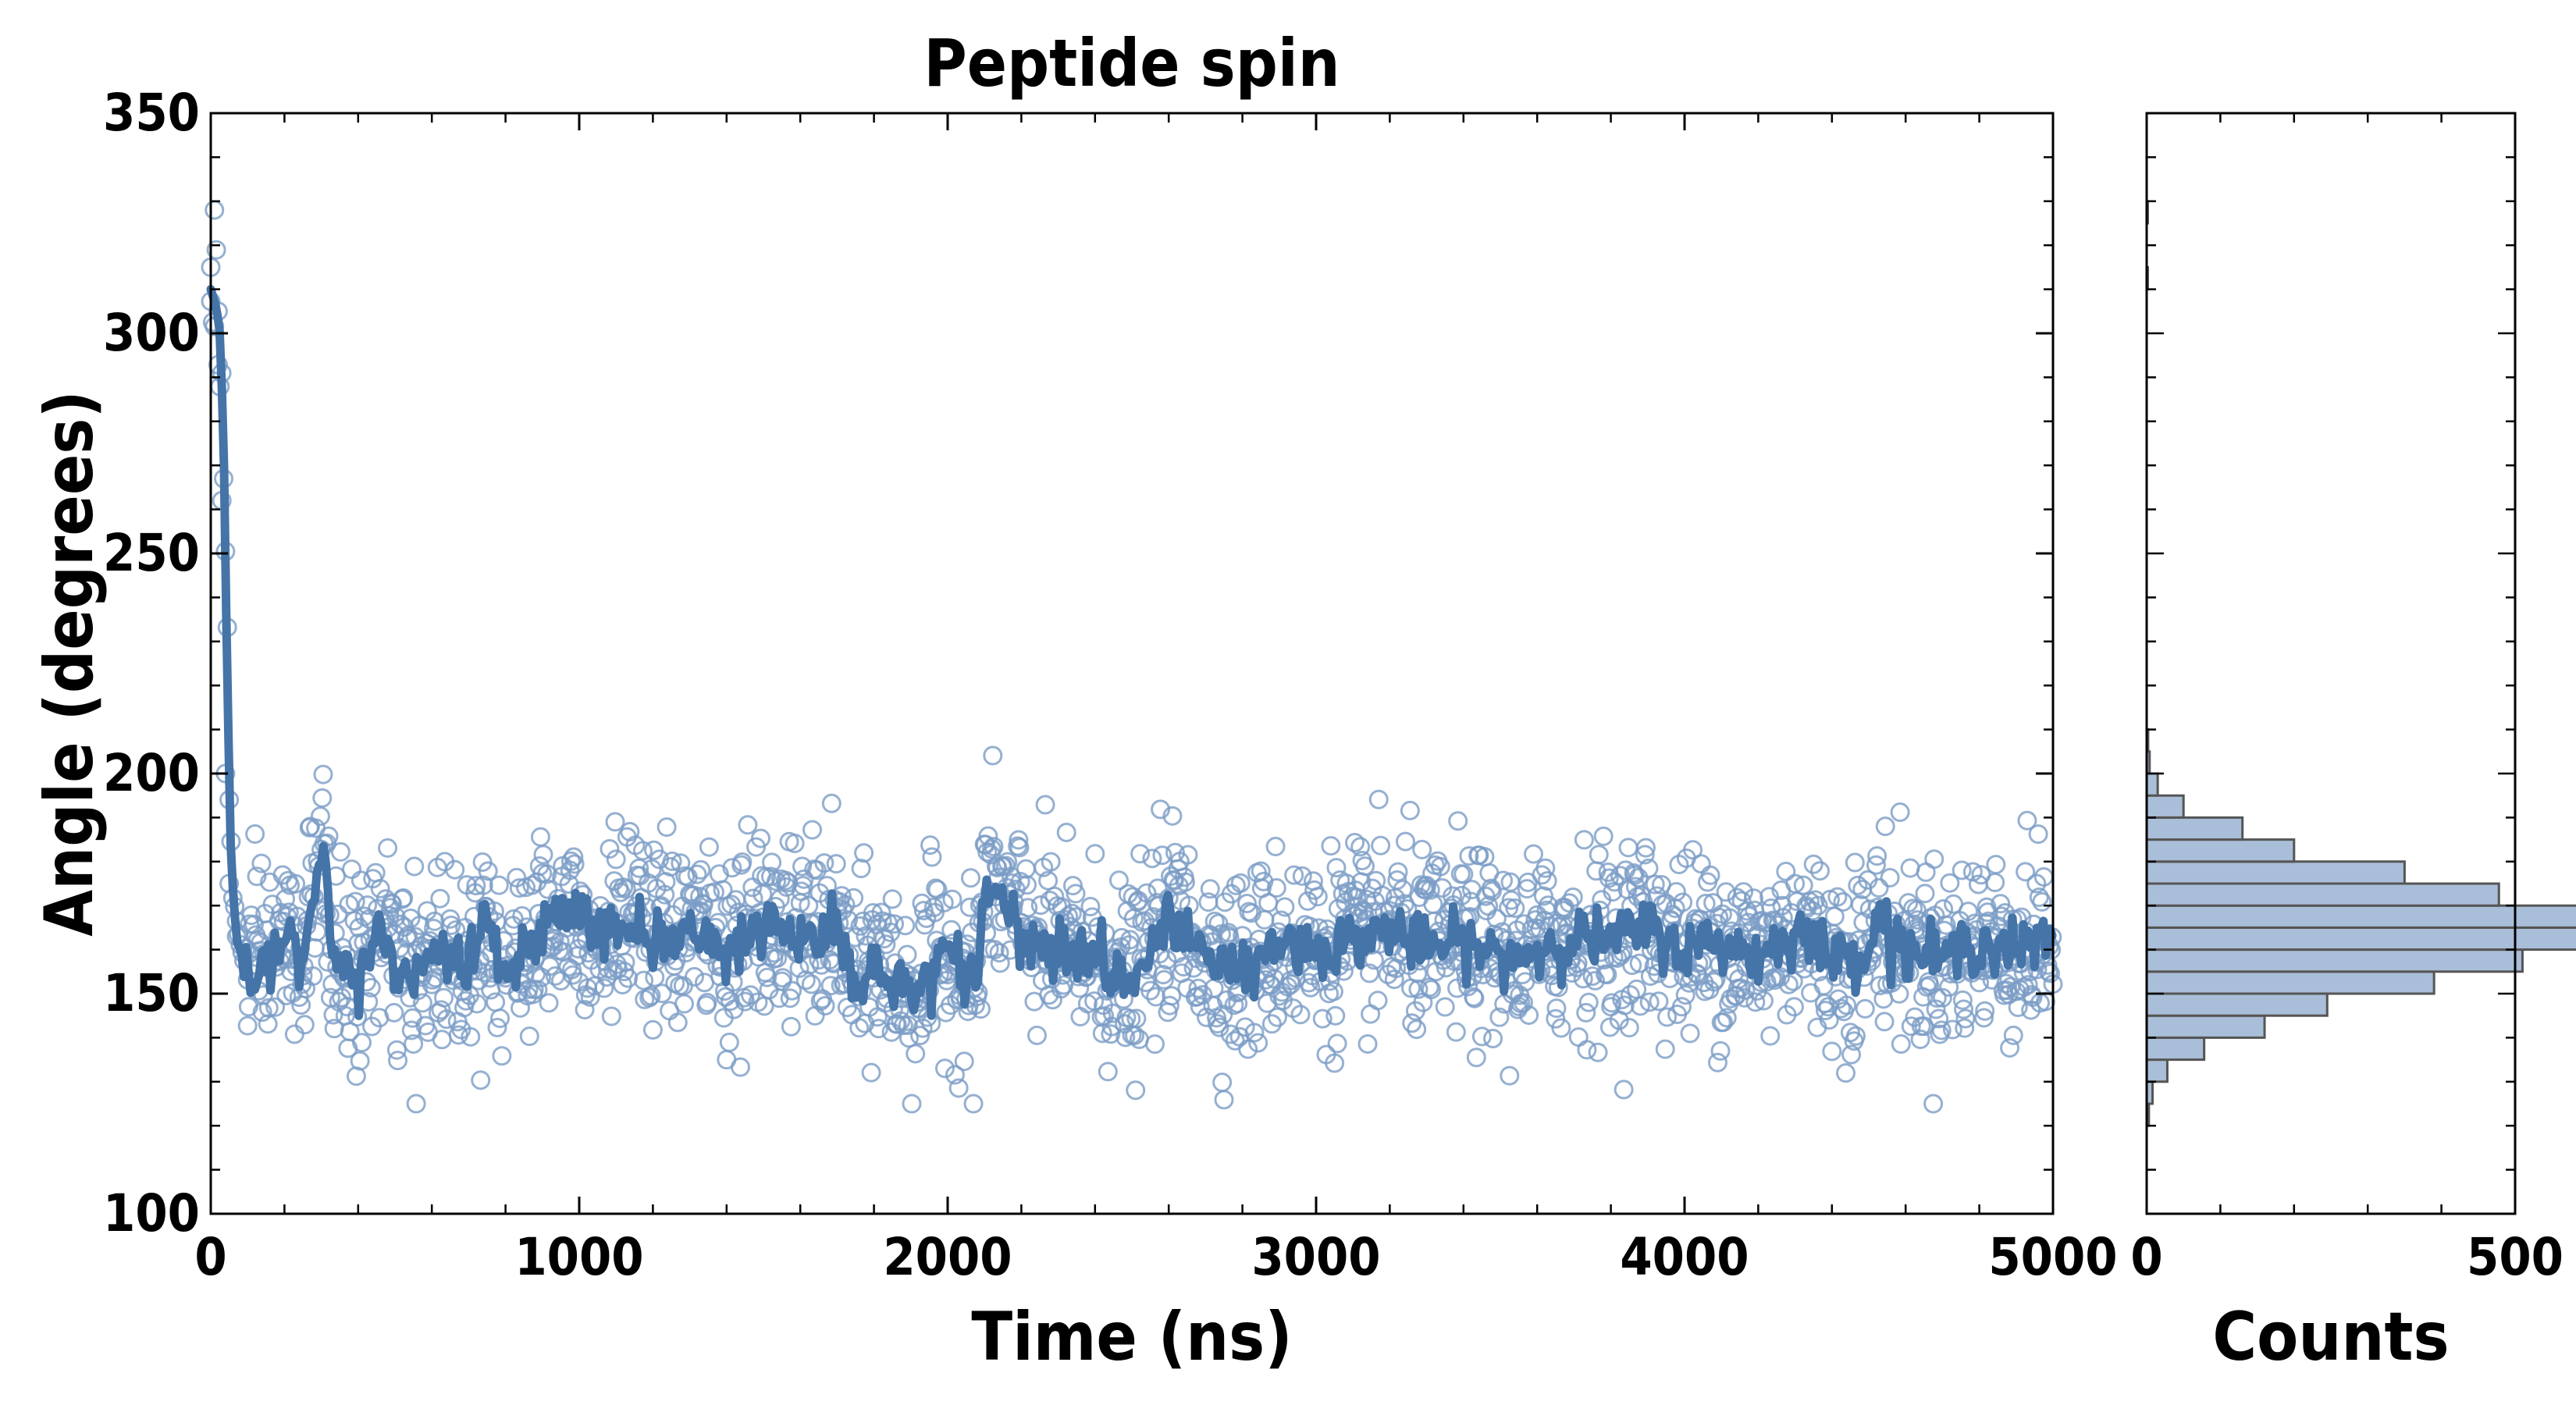  I want to click on x-tick-label: 2000, so click(948, 1257).